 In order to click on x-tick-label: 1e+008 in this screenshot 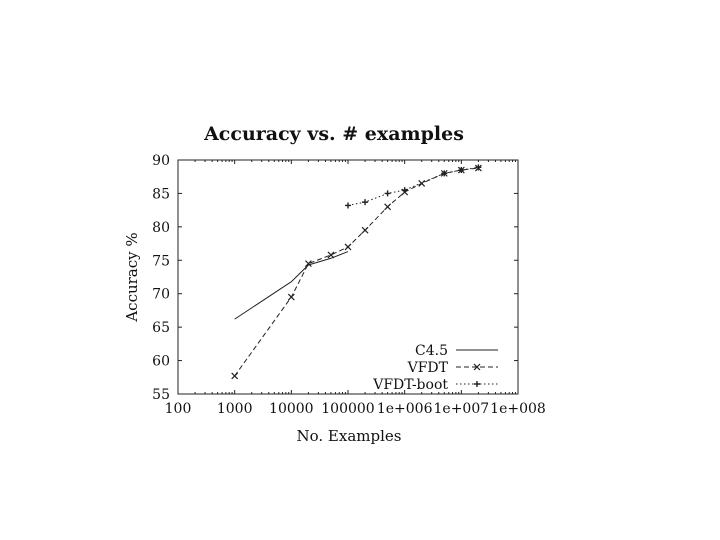, I will do `click(518, 409)`.